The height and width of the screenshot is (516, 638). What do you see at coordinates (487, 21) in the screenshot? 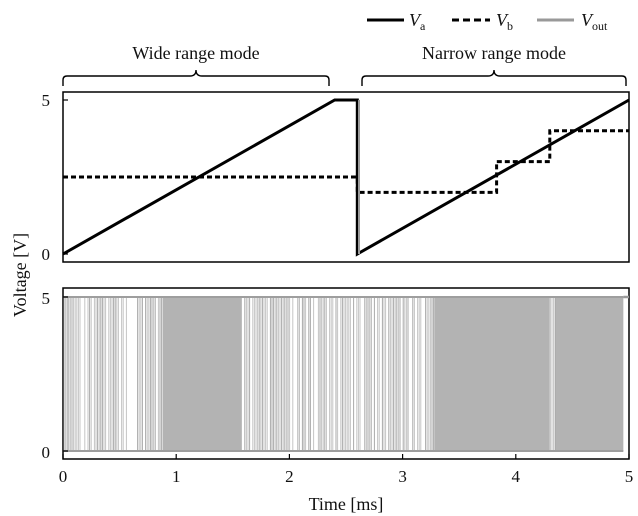
I see `legend: Va Vb Vout` at bounding box center [487, 21].